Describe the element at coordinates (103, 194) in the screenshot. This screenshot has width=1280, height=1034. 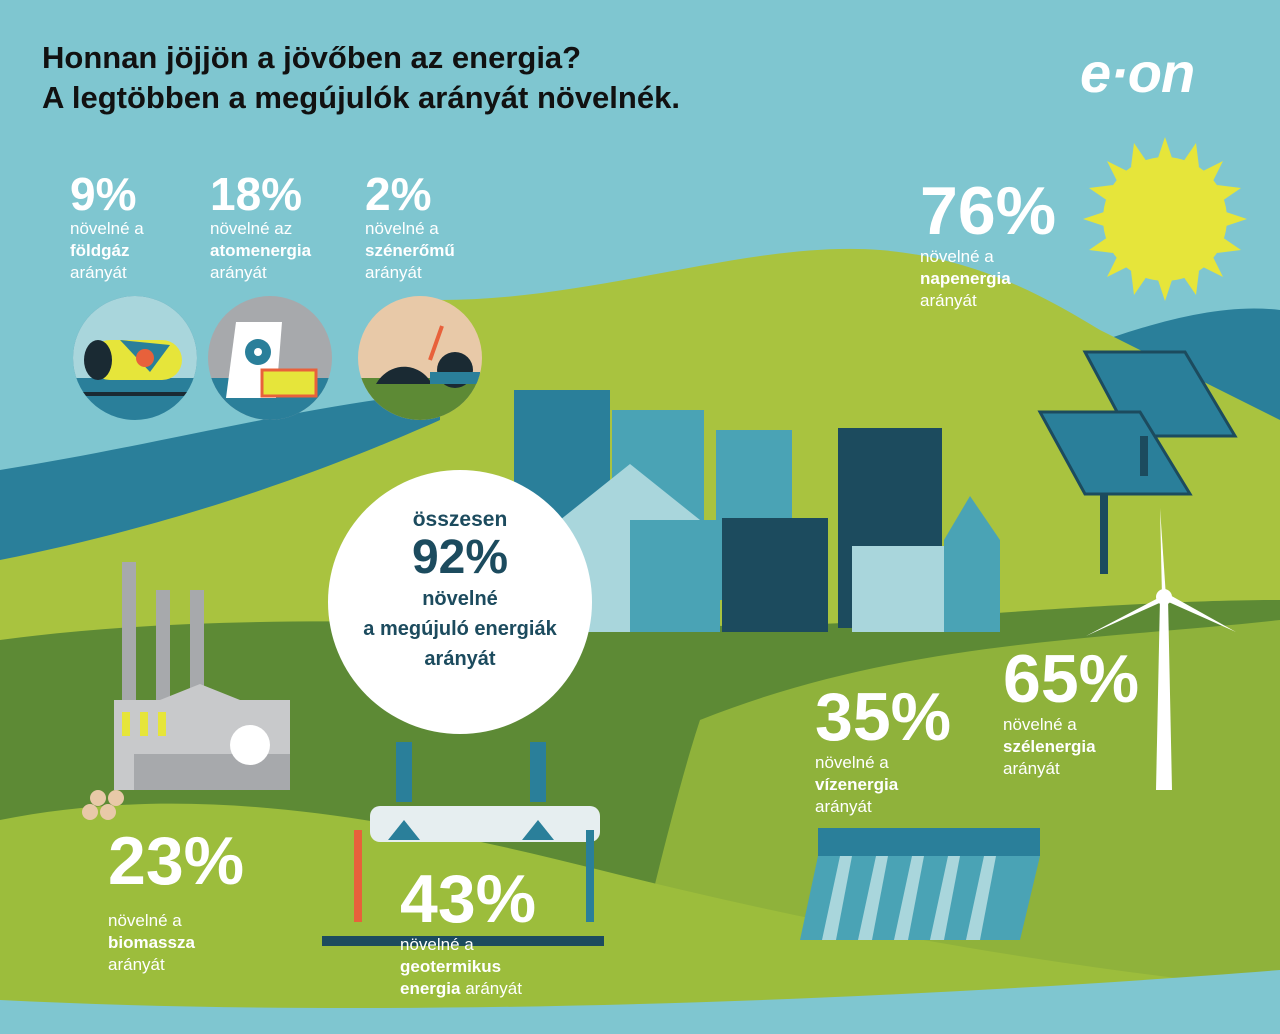
I see `stat-value: 9%` at that location.